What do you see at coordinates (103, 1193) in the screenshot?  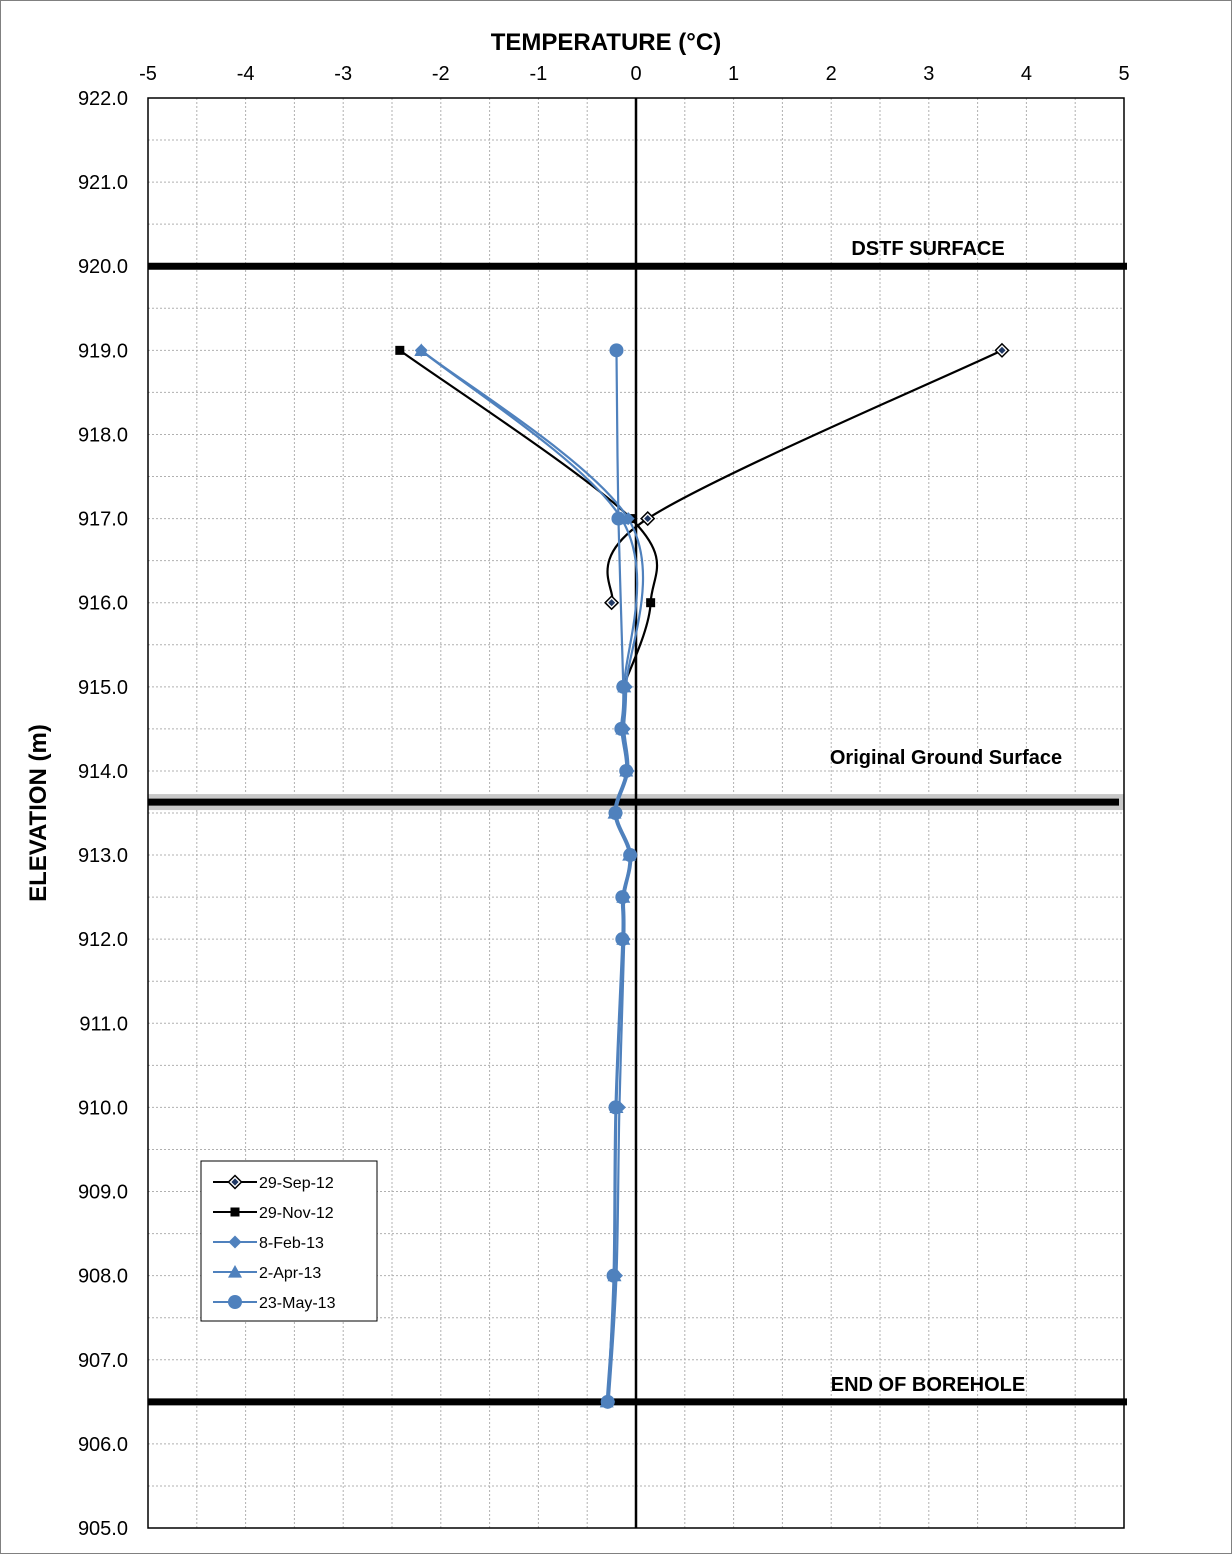 I see `y-tick-label: 909.0` at bounding box center [103, 1193].